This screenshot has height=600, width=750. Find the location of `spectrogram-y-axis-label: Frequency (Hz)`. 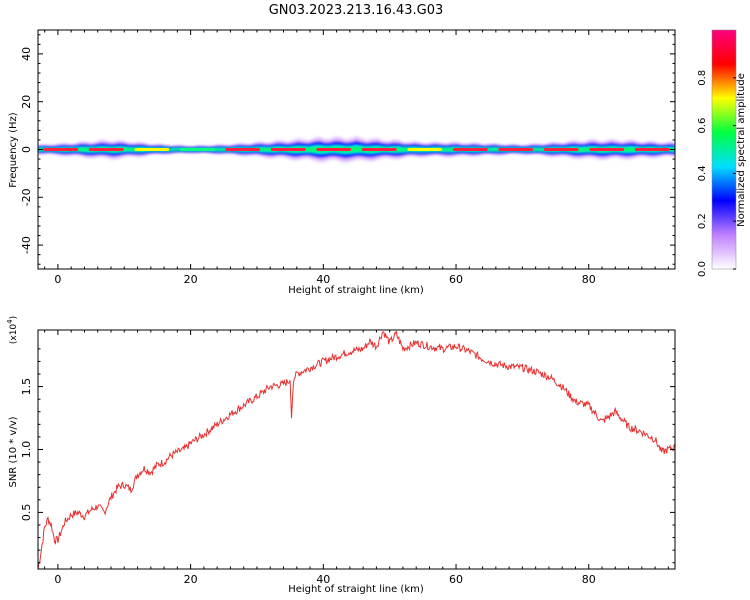

spectrogram-y-axis-label: Frequency (Hz) is located at coordinates (13, 150).